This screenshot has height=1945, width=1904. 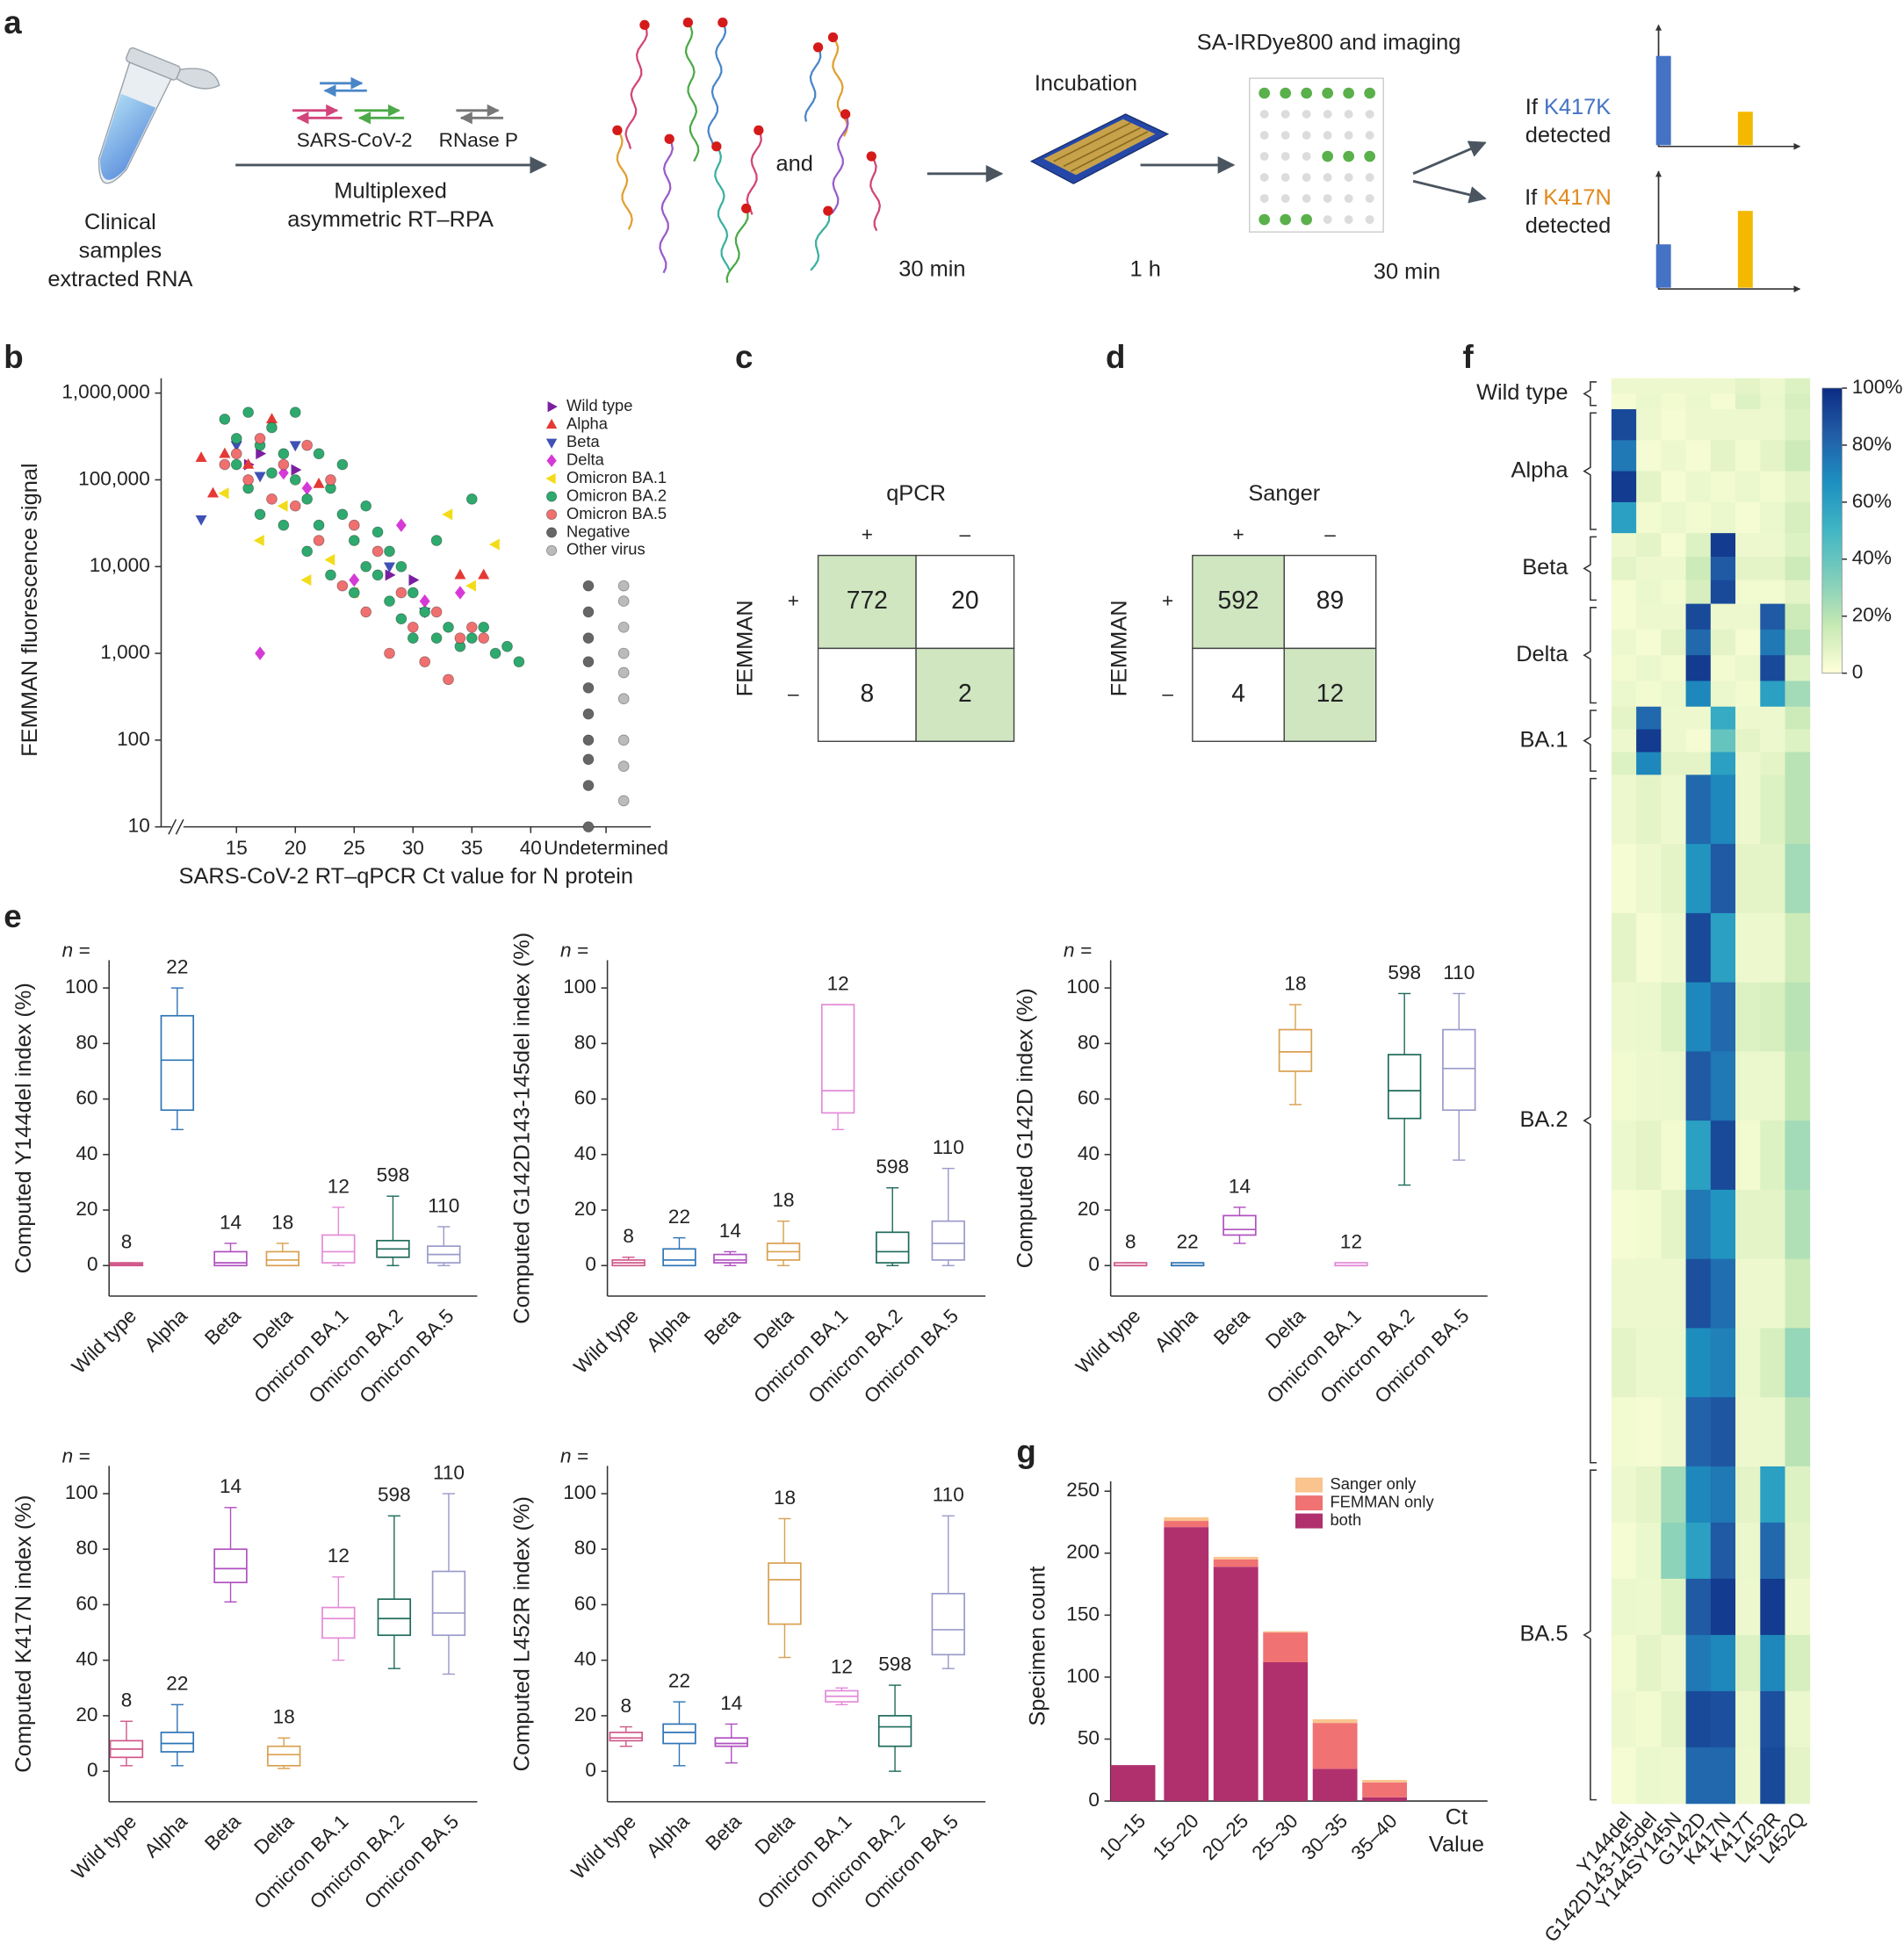 I want to click on y-tick-label: 250, so click(x=1083, y=1490).